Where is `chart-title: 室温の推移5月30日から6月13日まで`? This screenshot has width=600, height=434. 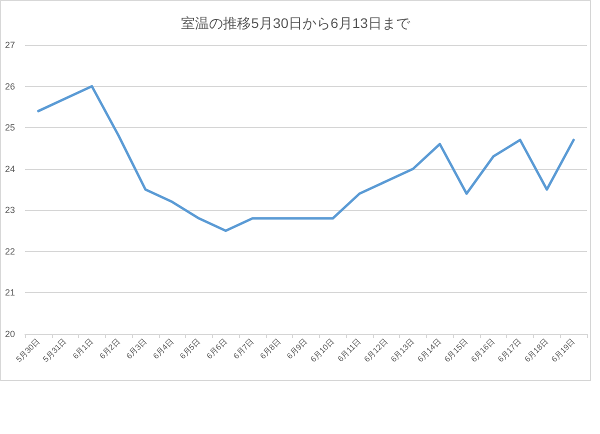
chart-title: 室温の推移5月30日から6月13日まで is located at coordinates (296, 23).